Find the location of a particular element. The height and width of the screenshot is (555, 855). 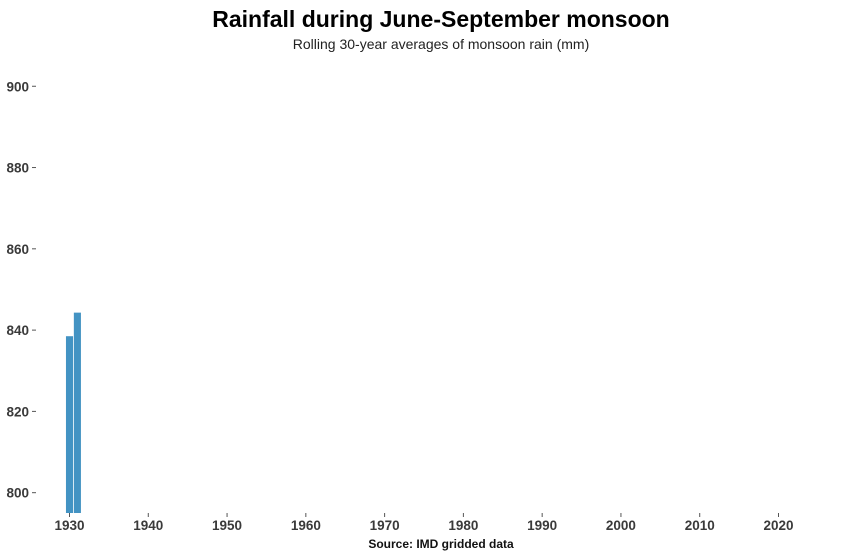

y-tick-label: 900 is located at coordinates (17, 86).